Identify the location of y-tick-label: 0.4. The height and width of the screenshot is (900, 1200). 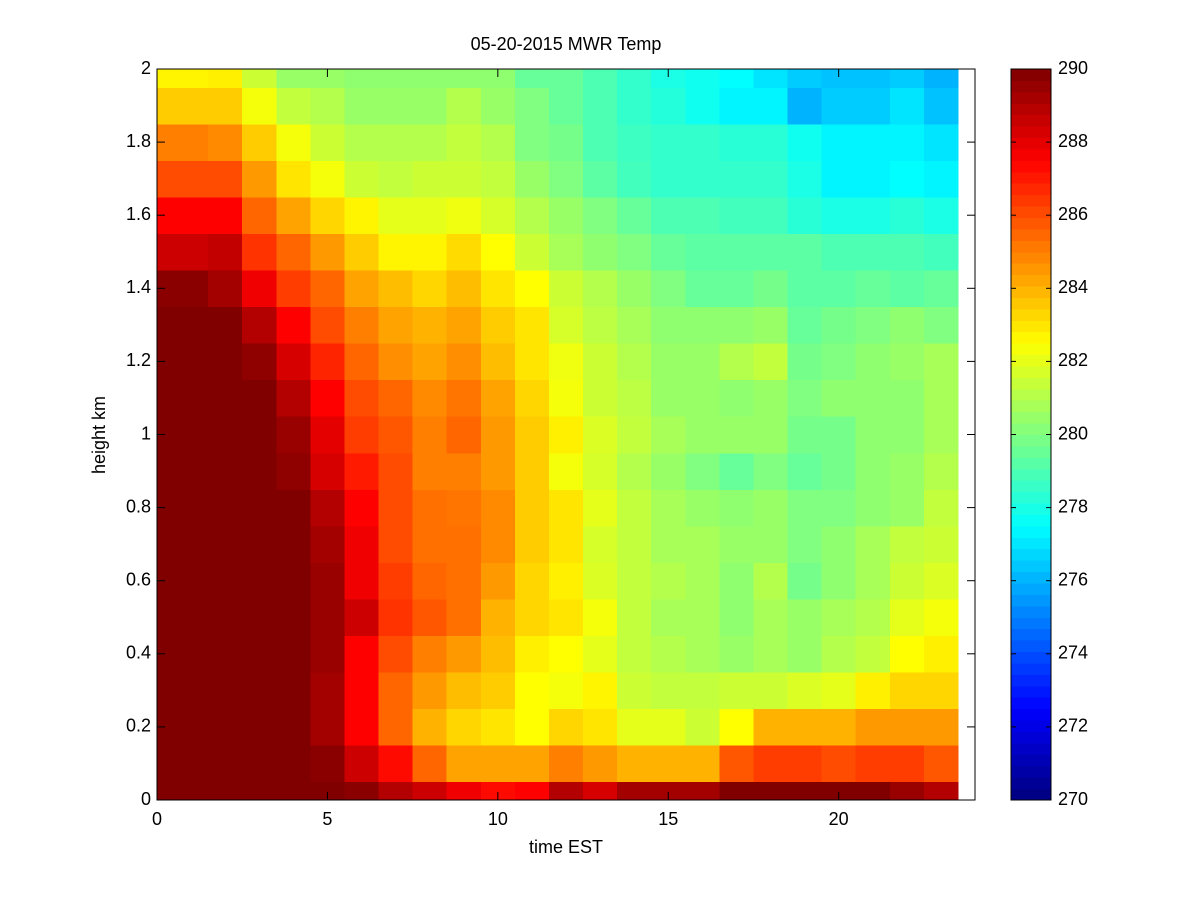
(138, 653).